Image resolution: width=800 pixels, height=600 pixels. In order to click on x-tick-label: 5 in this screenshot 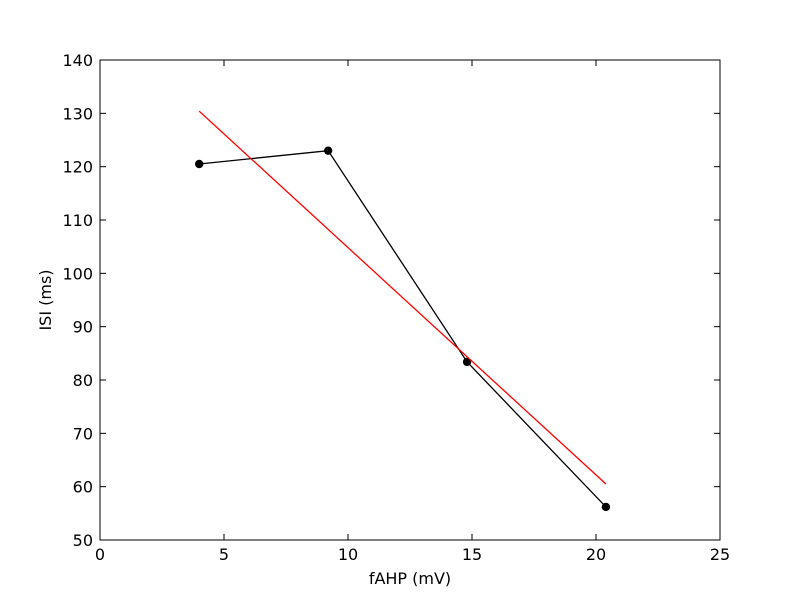, I will do `click(224, 554)`.